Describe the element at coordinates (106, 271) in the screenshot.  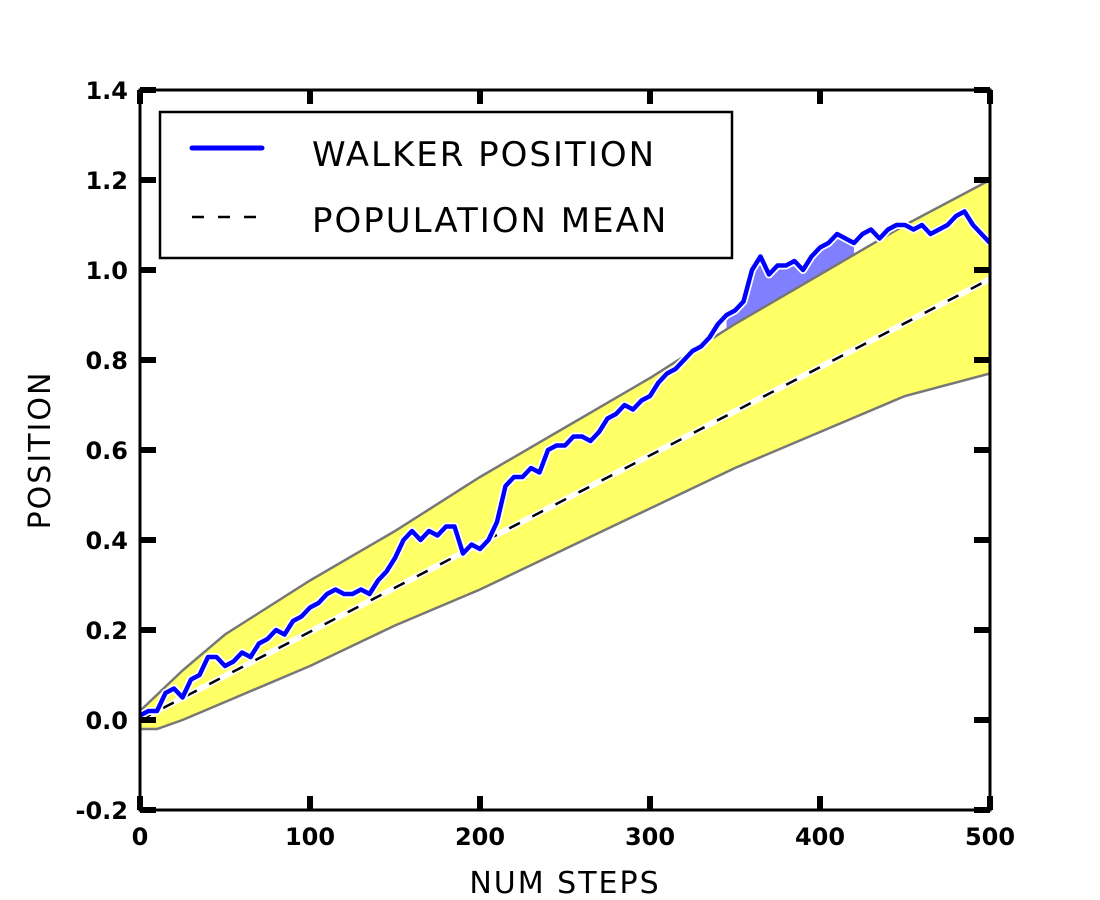
I see `y-tick-label: 1.0` at that location.